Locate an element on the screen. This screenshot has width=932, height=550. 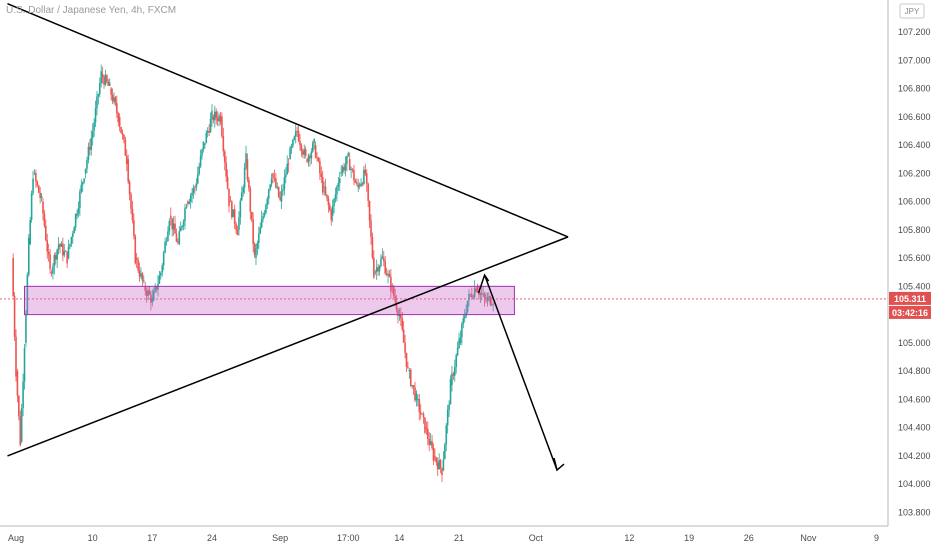
x-tick-label: 21 is located at coordinates (459, 538).